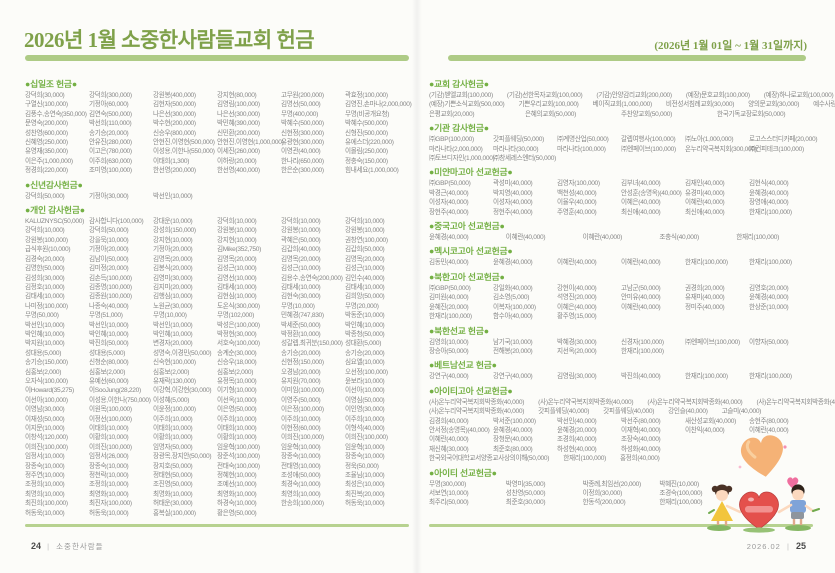 The image size is (835, 573). What do you see at coordinates (378, 105) in the screenshot?
I see `donation-entry: 김영진,손마나(2,000,000)` at bounding box center [378, 105].